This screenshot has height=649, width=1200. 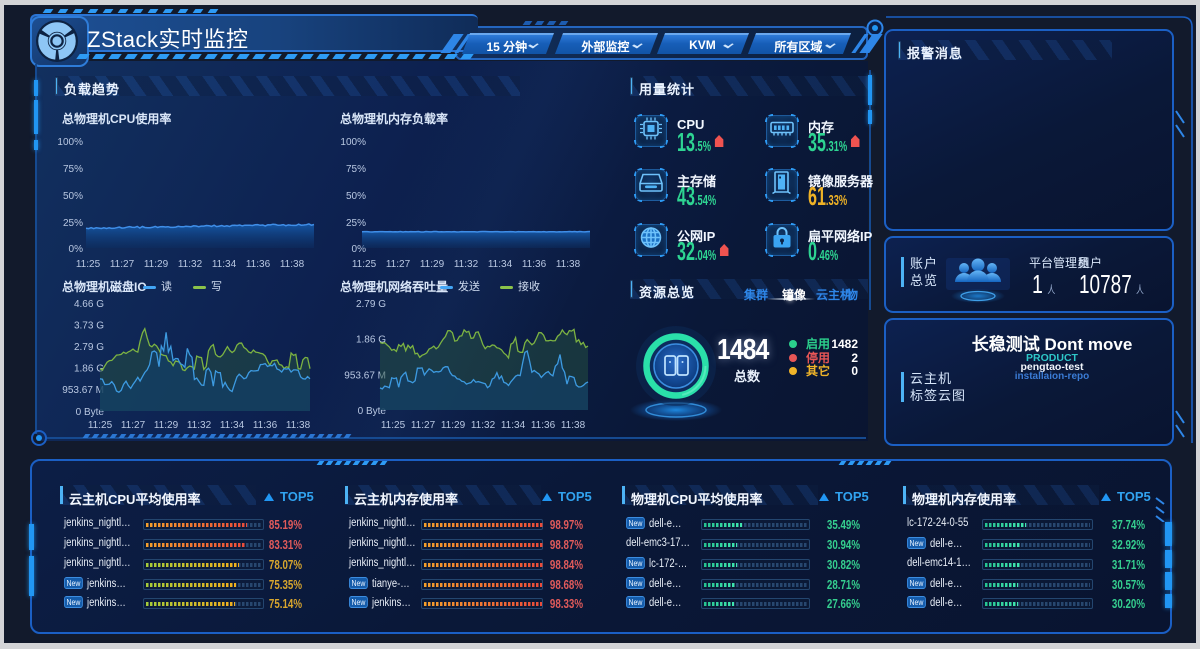 I want to click on svg-text: 4.66 G, so click(x=89, y=304).